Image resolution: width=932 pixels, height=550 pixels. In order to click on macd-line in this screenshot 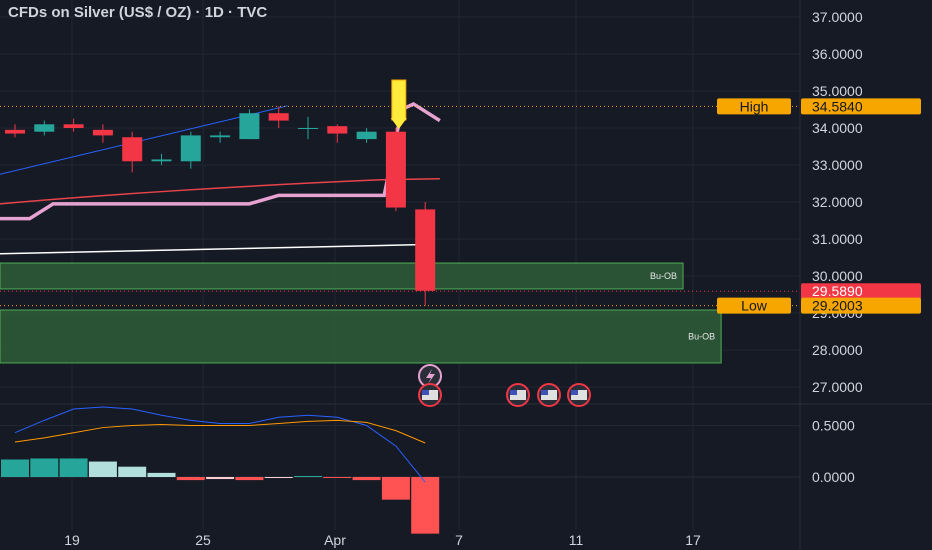, I will do `click(220, 444)`.